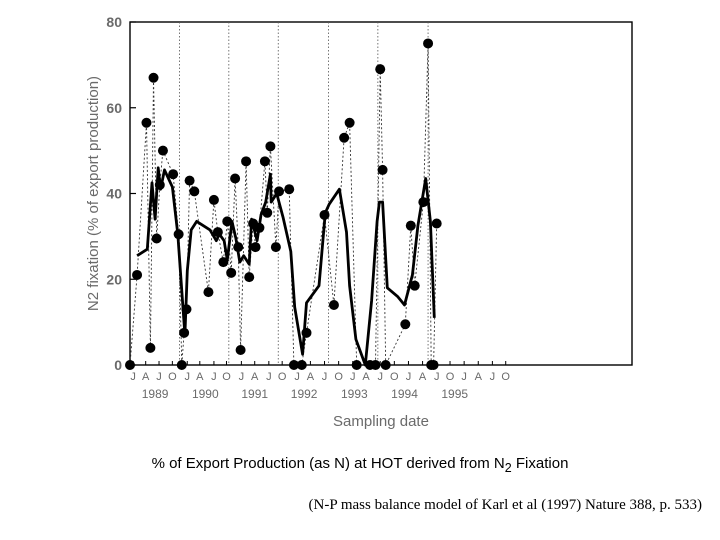 Image resolution: width=720 pixels, height=540 pixels. I want to click on caption-subscript: 2, so click(508, 468).